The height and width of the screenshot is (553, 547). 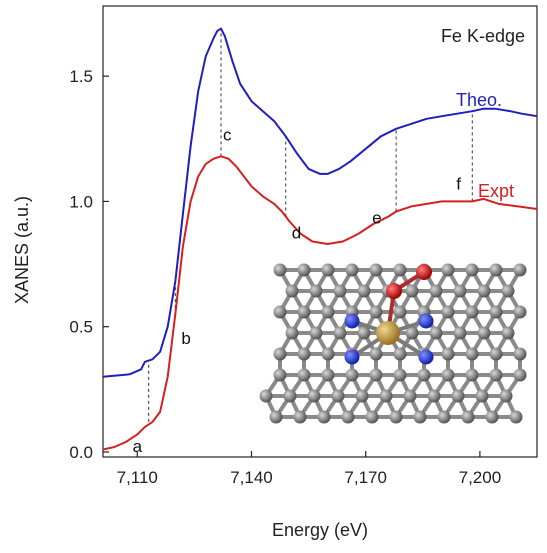 I want to click on x-axis-title: Energy (eV), so click(x=320, y=530).